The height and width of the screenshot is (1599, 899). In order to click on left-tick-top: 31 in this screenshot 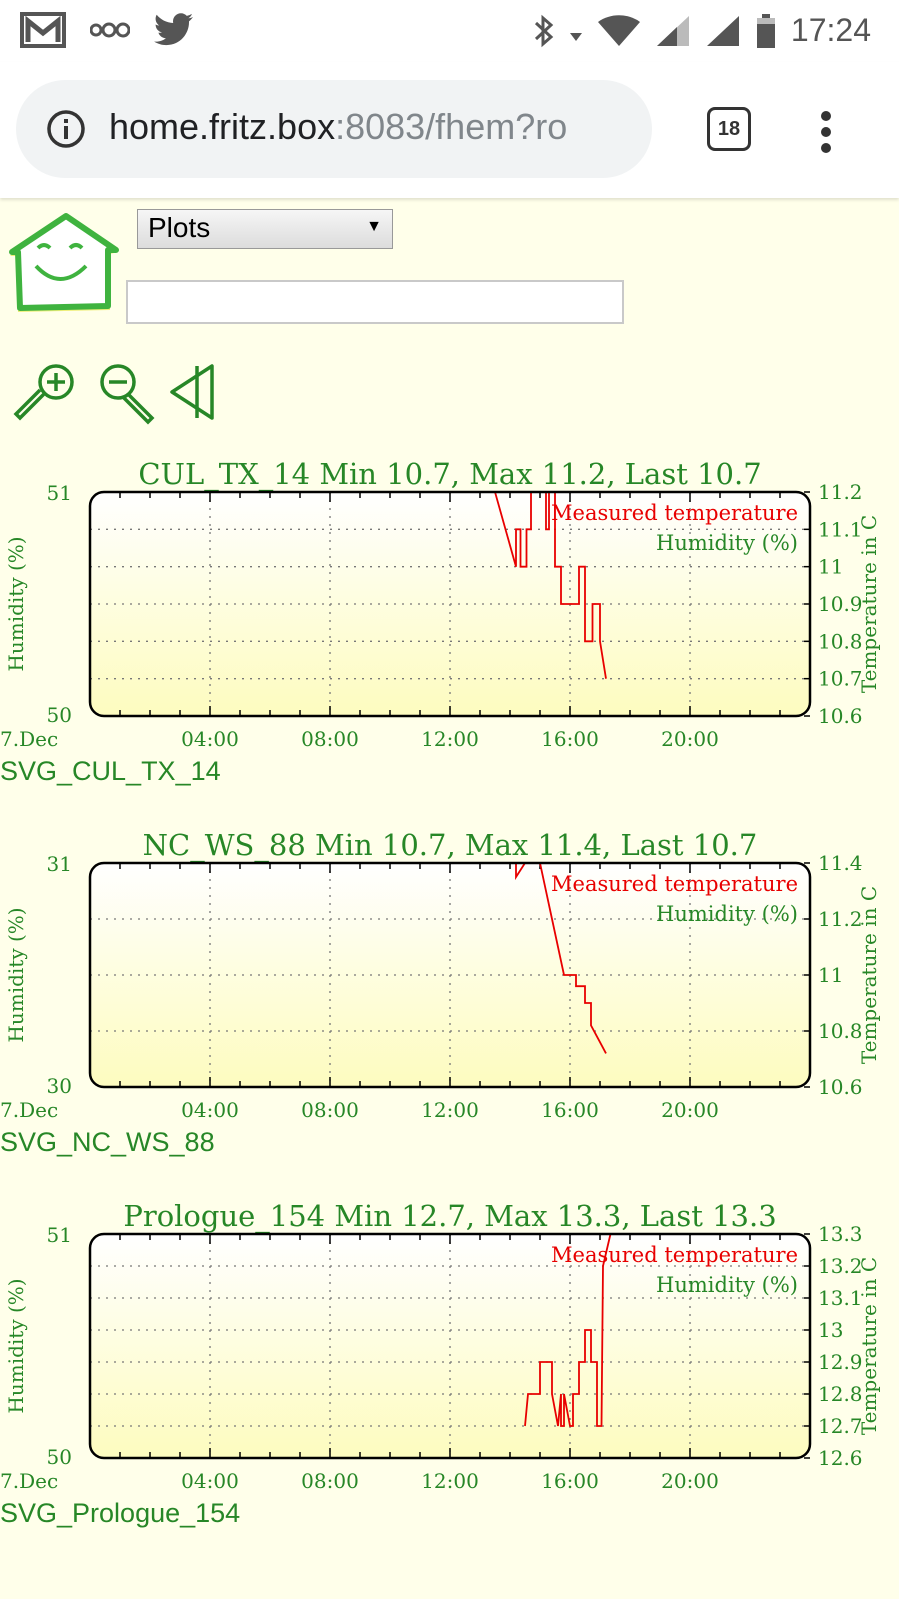, I will do `click(59, 864)`.